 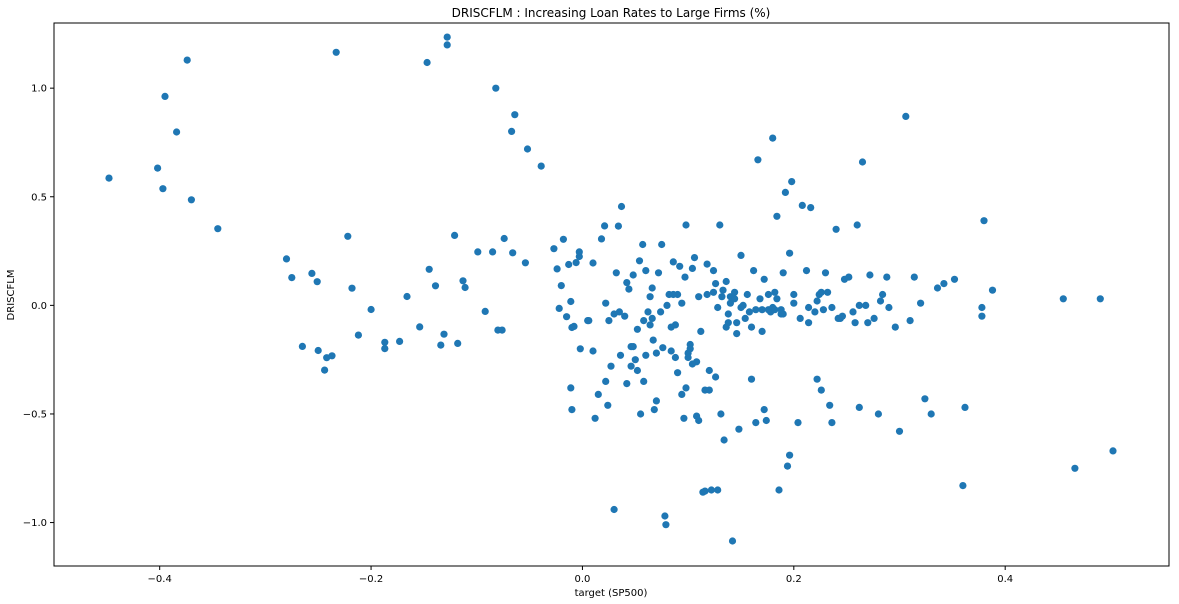 What do you see at coordinates (11, 295) in the screenshot?
I see `y-axis-label: DRISCFLM` at bounding box center [11, 295].